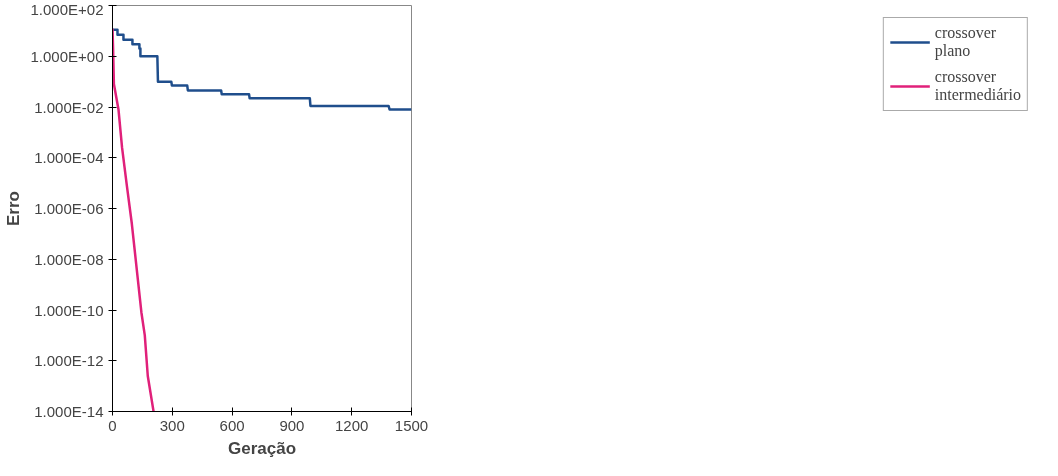  Describe the element at coordinates (69, 259) in the screenshot. I see `y-tick-label: 1.000E-08` at that location.